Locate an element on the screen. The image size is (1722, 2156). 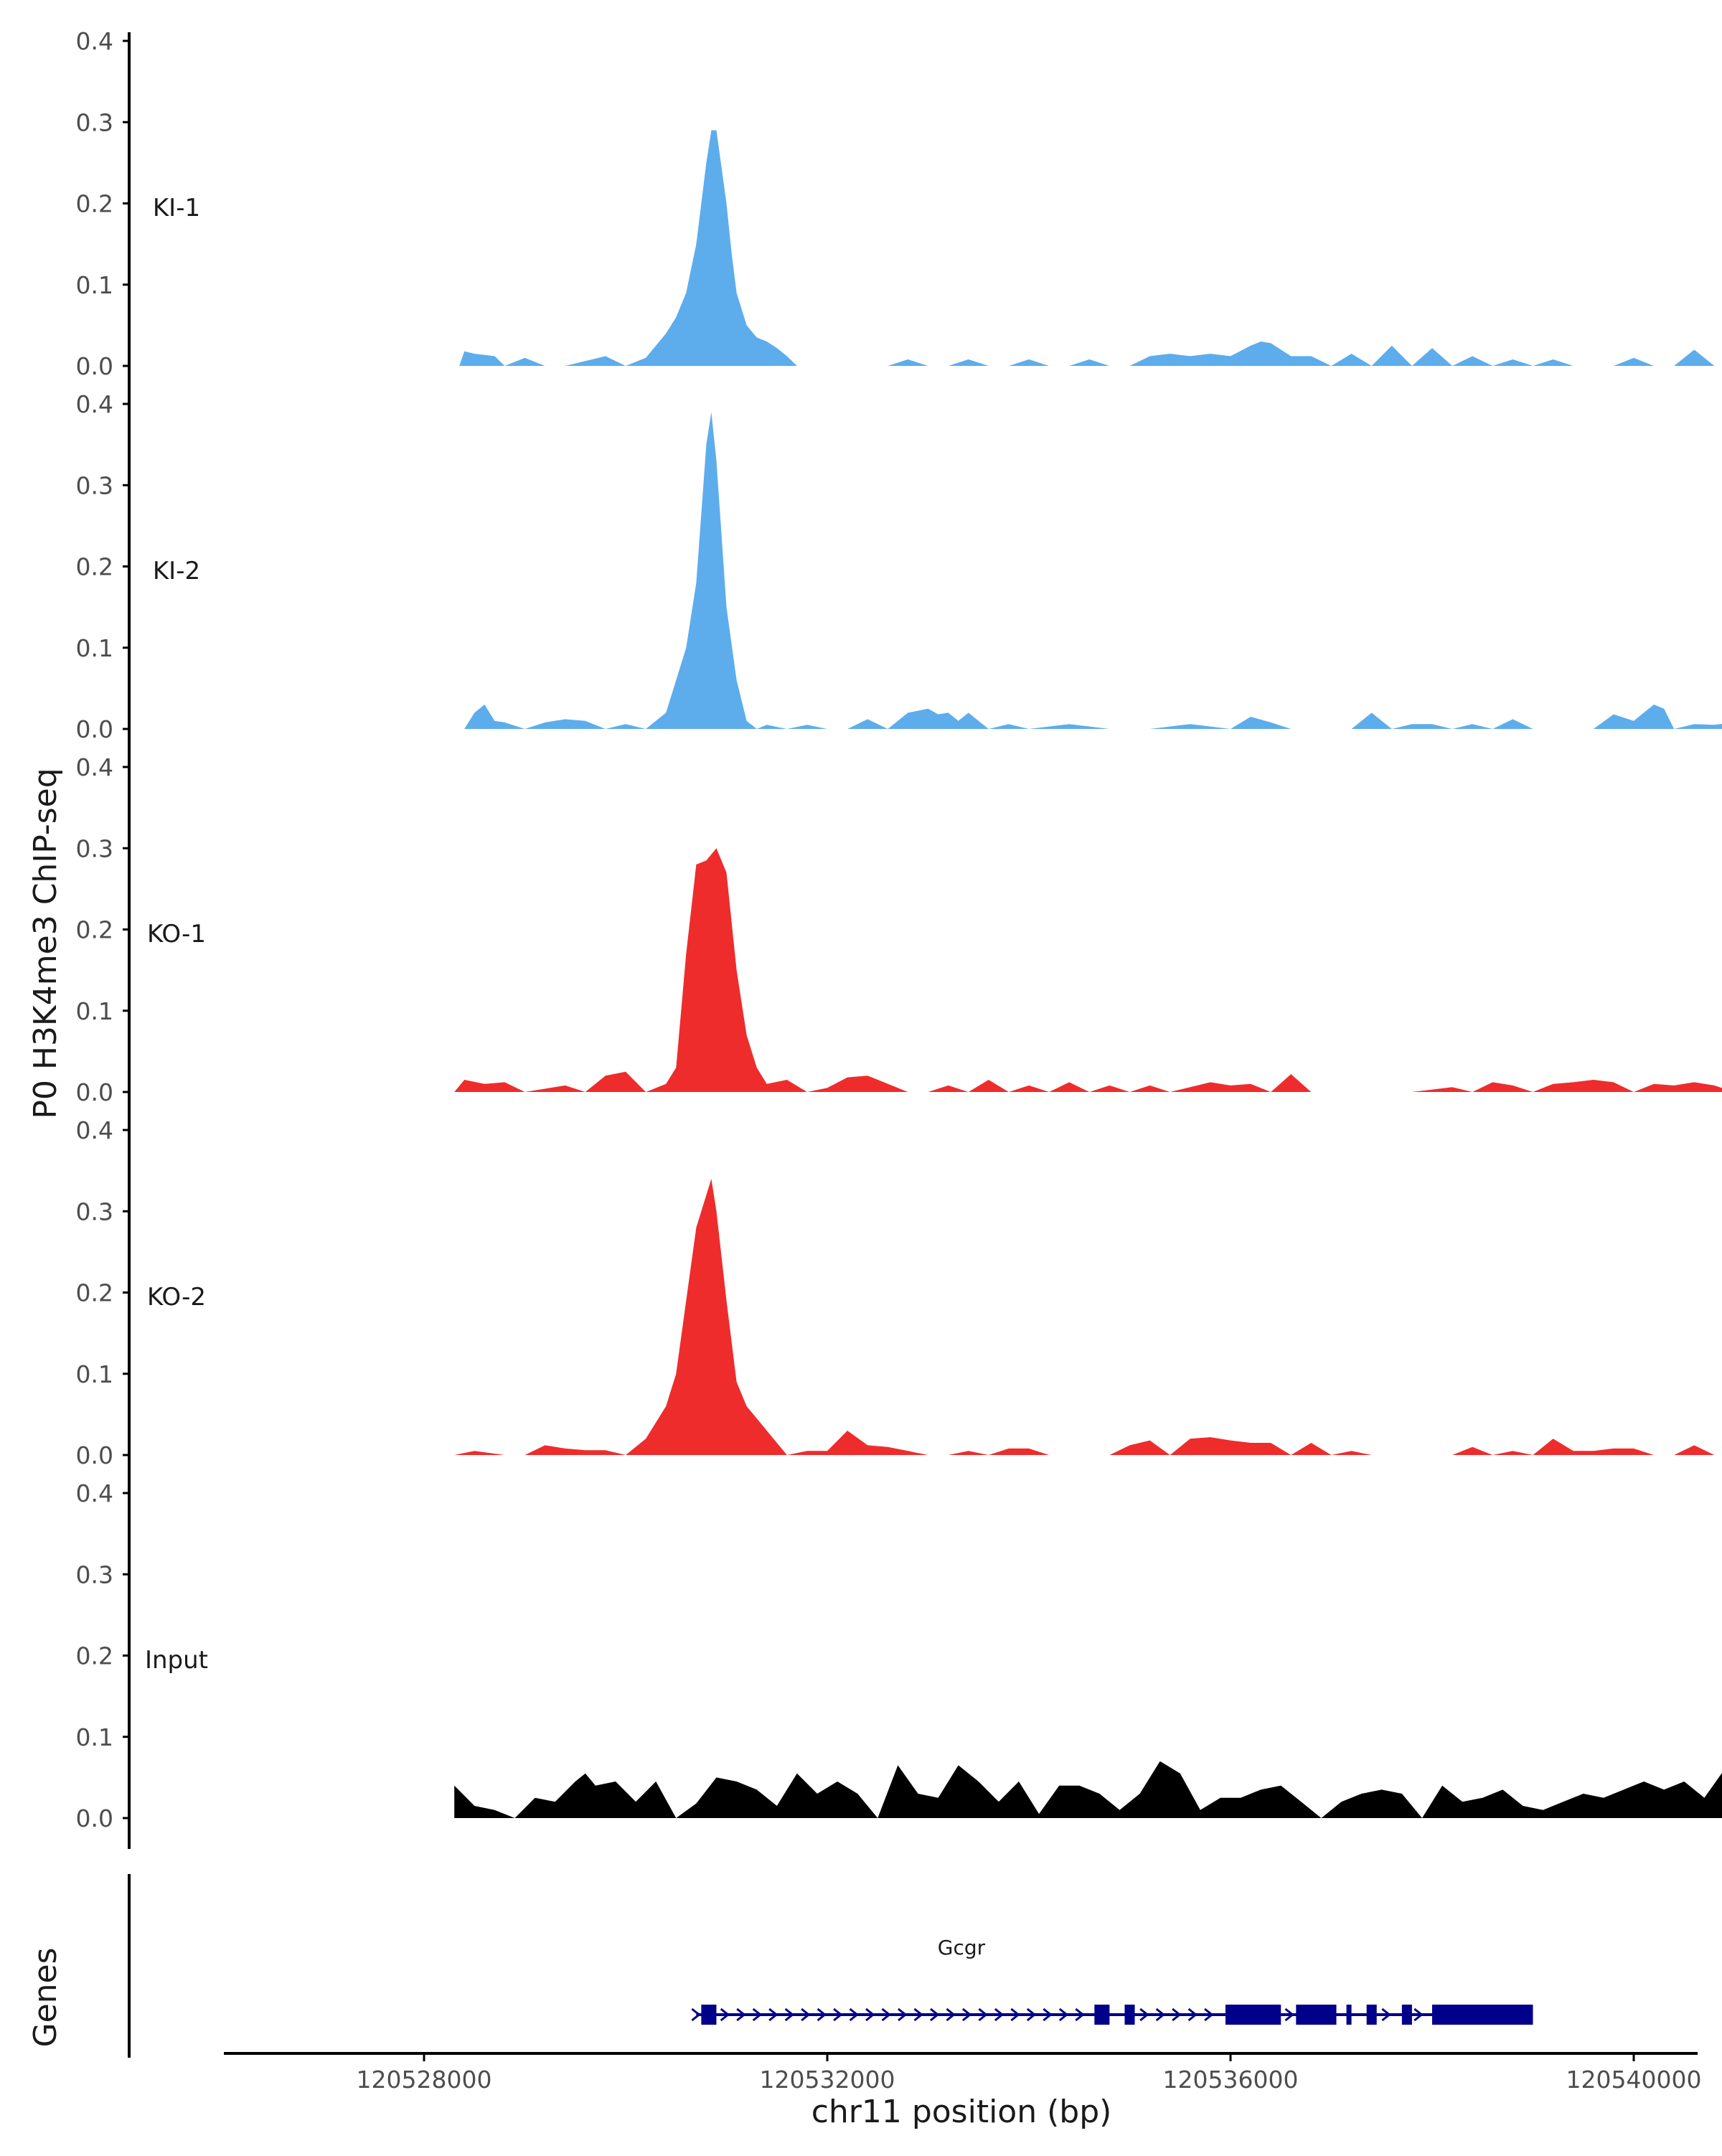
x-tick-label: 120528000 is located at coordinates (424, 2080).